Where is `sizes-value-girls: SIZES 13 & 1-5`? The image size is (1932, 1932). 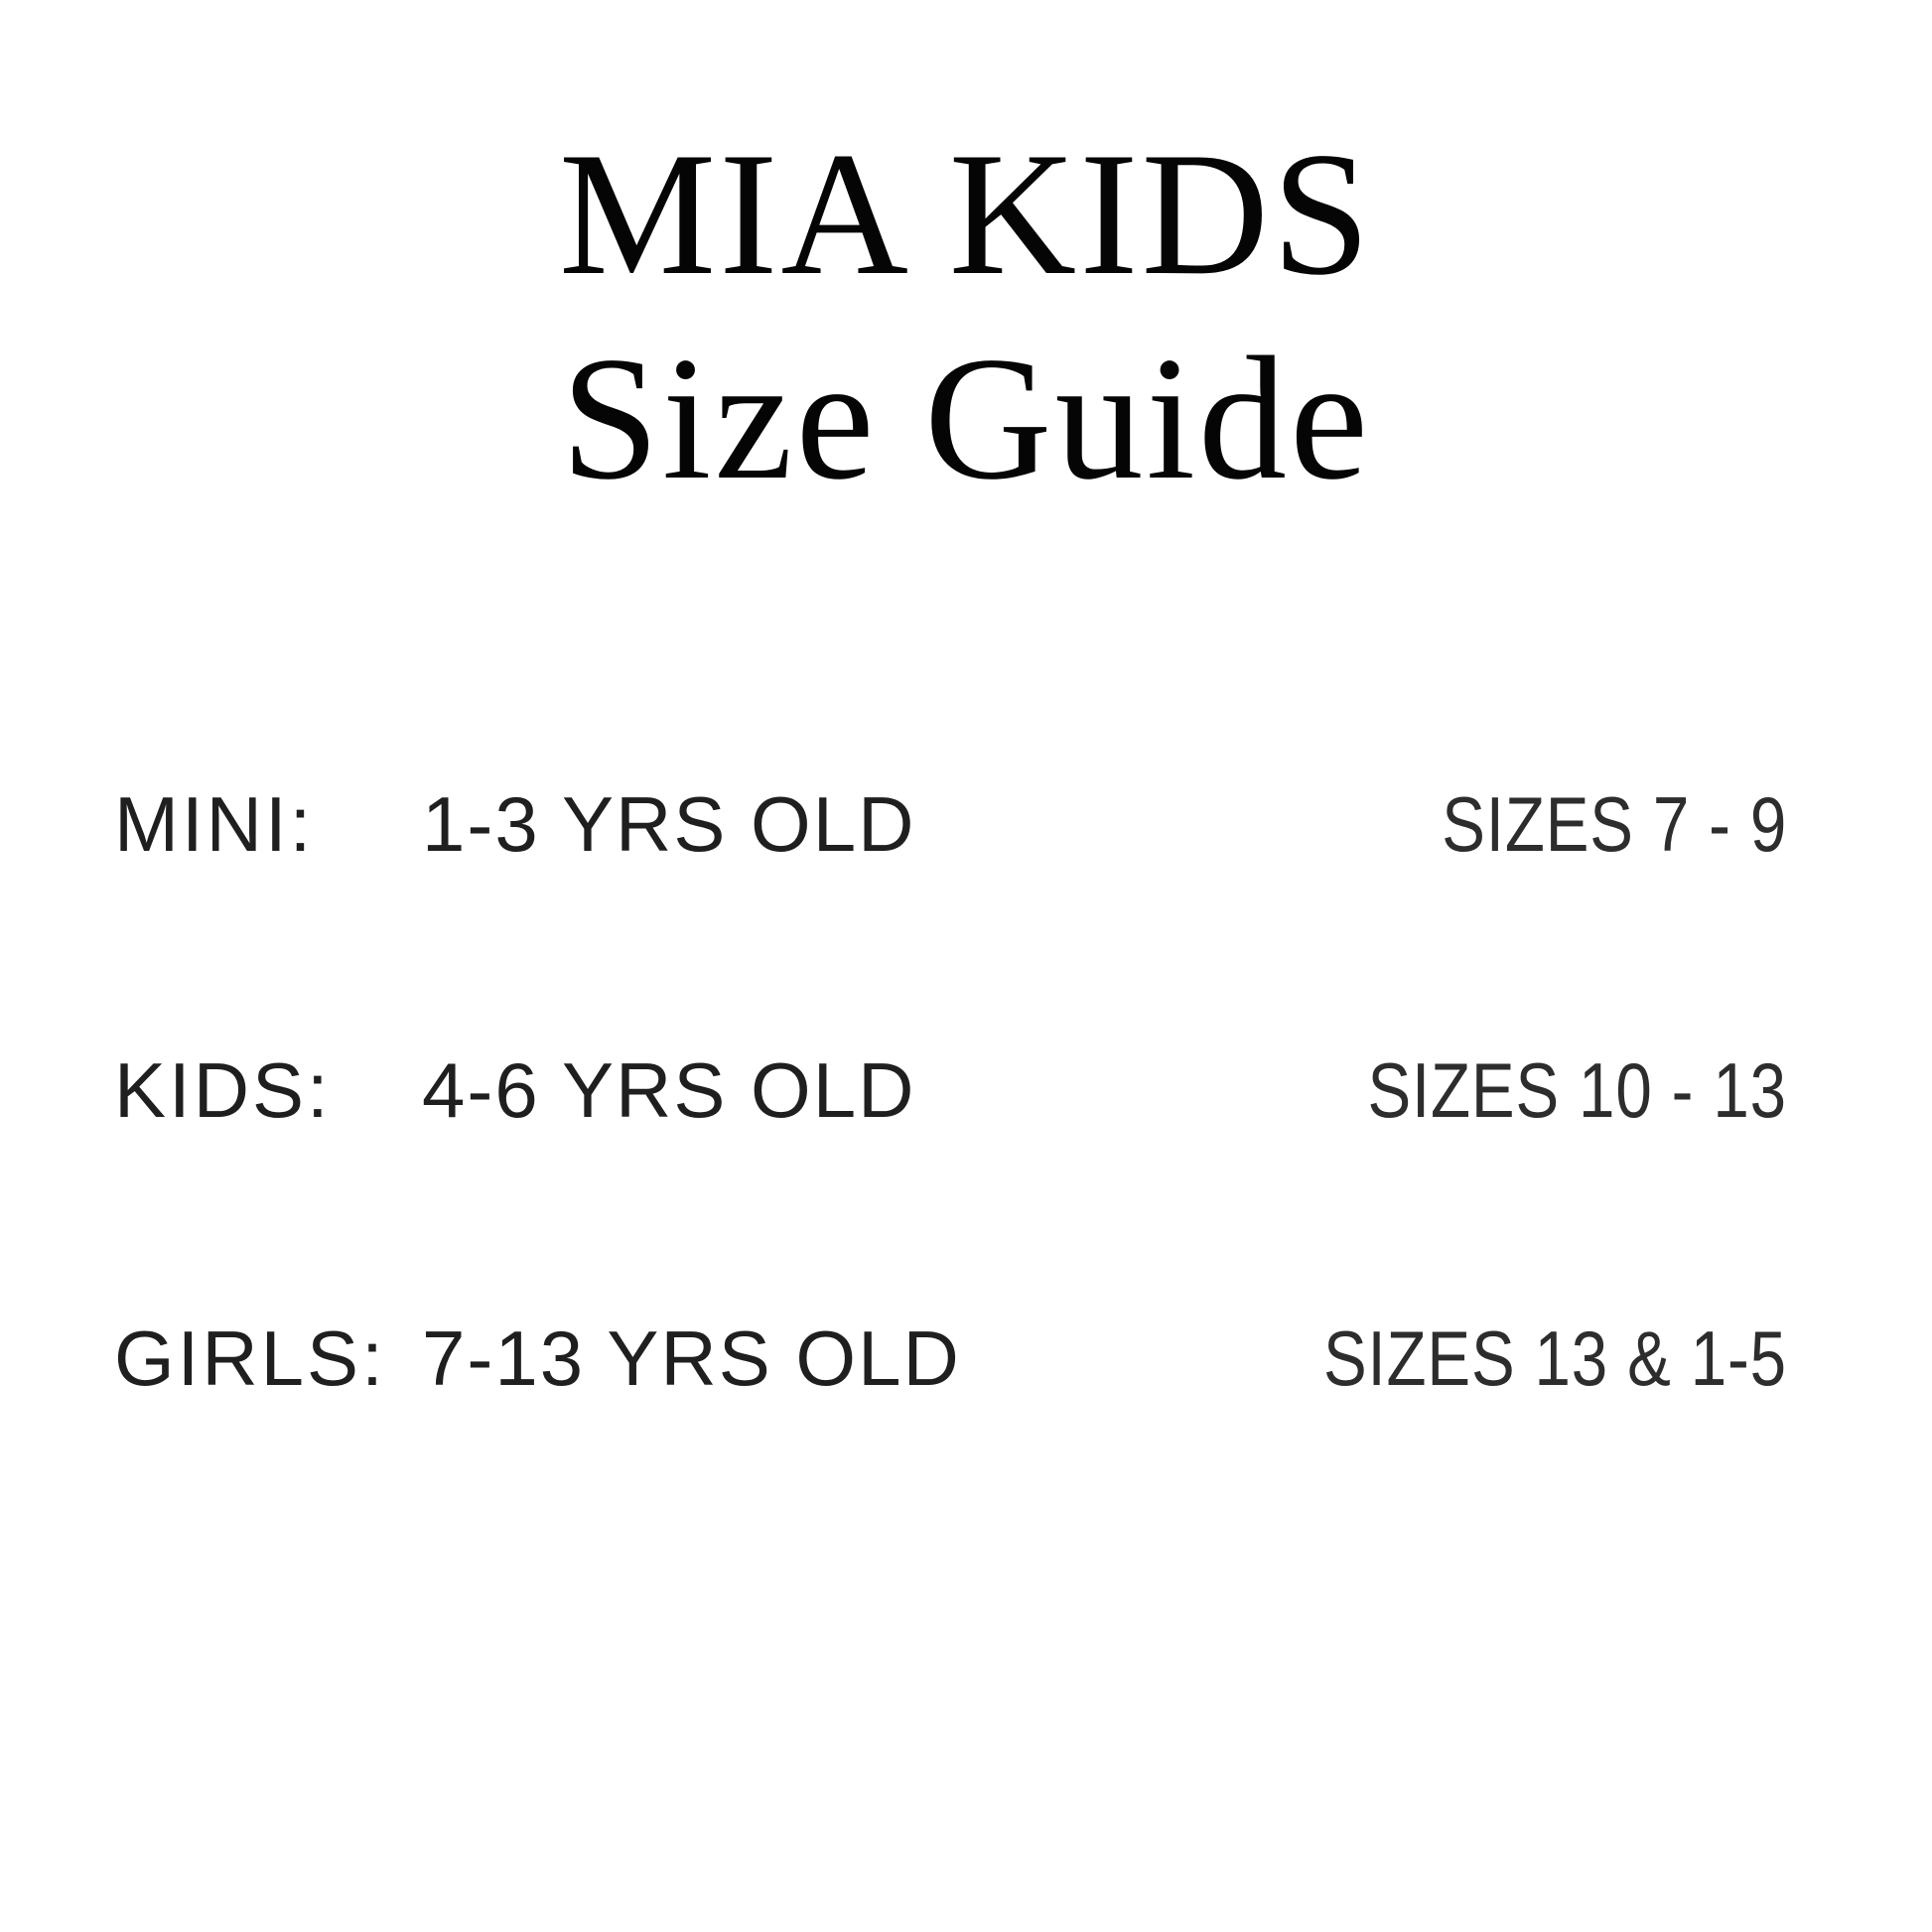
sizes-value-girls: SIZES 13 & 1-5 is located at coordinates (1555, 1358).